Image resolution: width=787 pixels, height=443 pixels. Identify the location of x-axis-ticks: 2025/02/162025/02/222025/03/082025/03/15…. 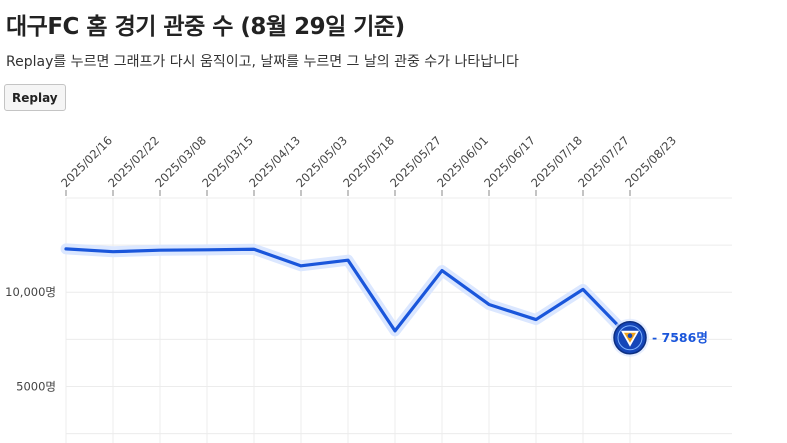
(368, 164).